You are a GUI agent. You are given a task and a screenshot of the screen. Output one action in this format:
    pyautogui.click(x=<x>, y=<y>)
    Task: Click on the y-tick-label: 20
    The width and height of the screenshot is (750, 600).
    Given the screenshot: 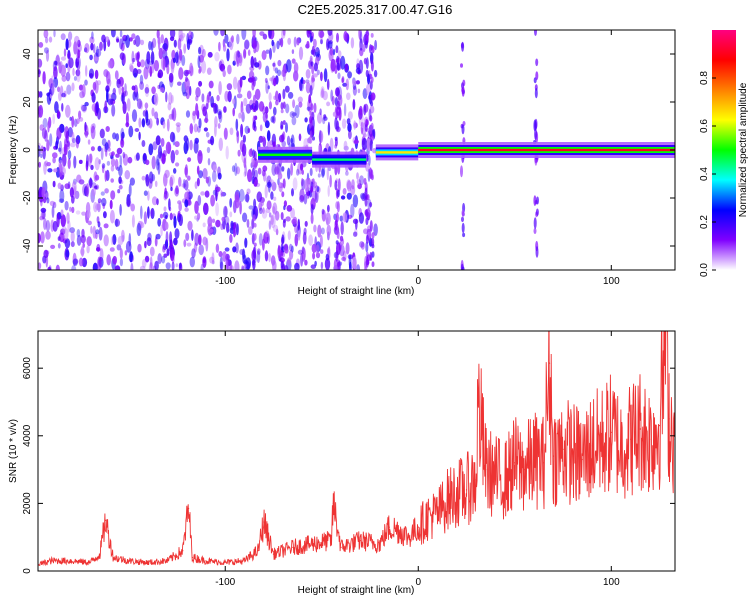 What is the action you would take?
    pyautogui.click(x=27, y=102)
    